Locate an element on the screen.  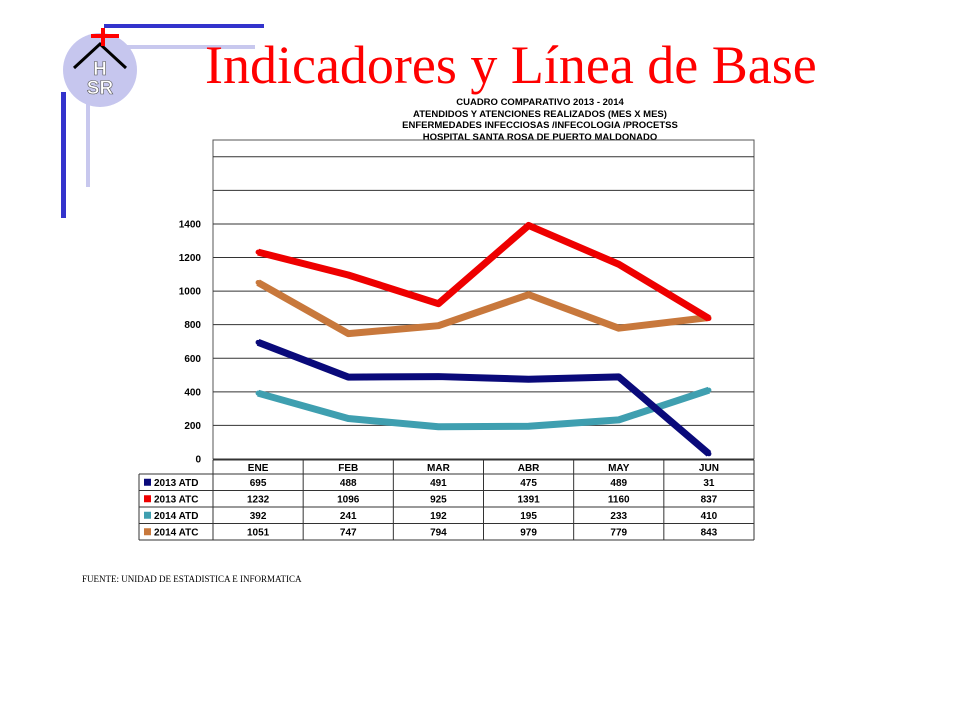
hsr-hospital-logo-icon: H SR is located at coordinates (100, 67).